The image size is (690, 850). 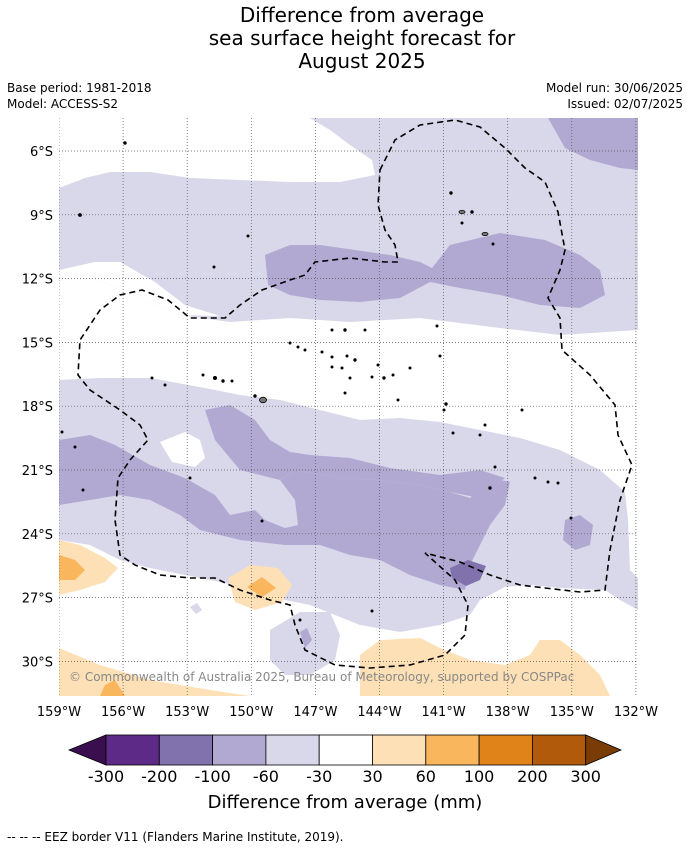 What do you see at coordinates (572, 712) in the screenshot?
I see `longitude-tick-label: 135°W` at bounding box center [572, 712].